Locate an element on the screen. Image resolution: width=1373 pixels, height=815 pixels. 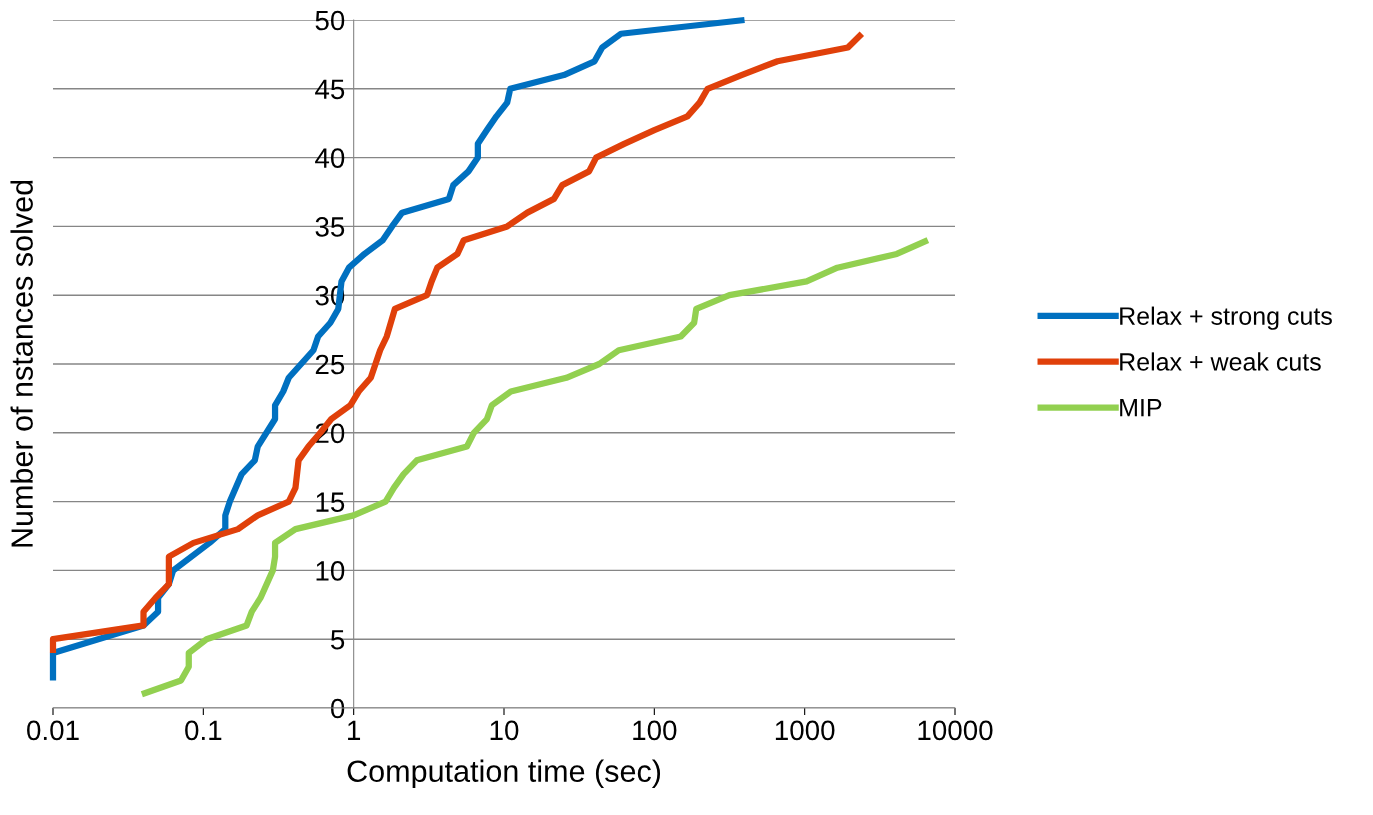
legend-label: MIP is located at coordinates (1141, 408).